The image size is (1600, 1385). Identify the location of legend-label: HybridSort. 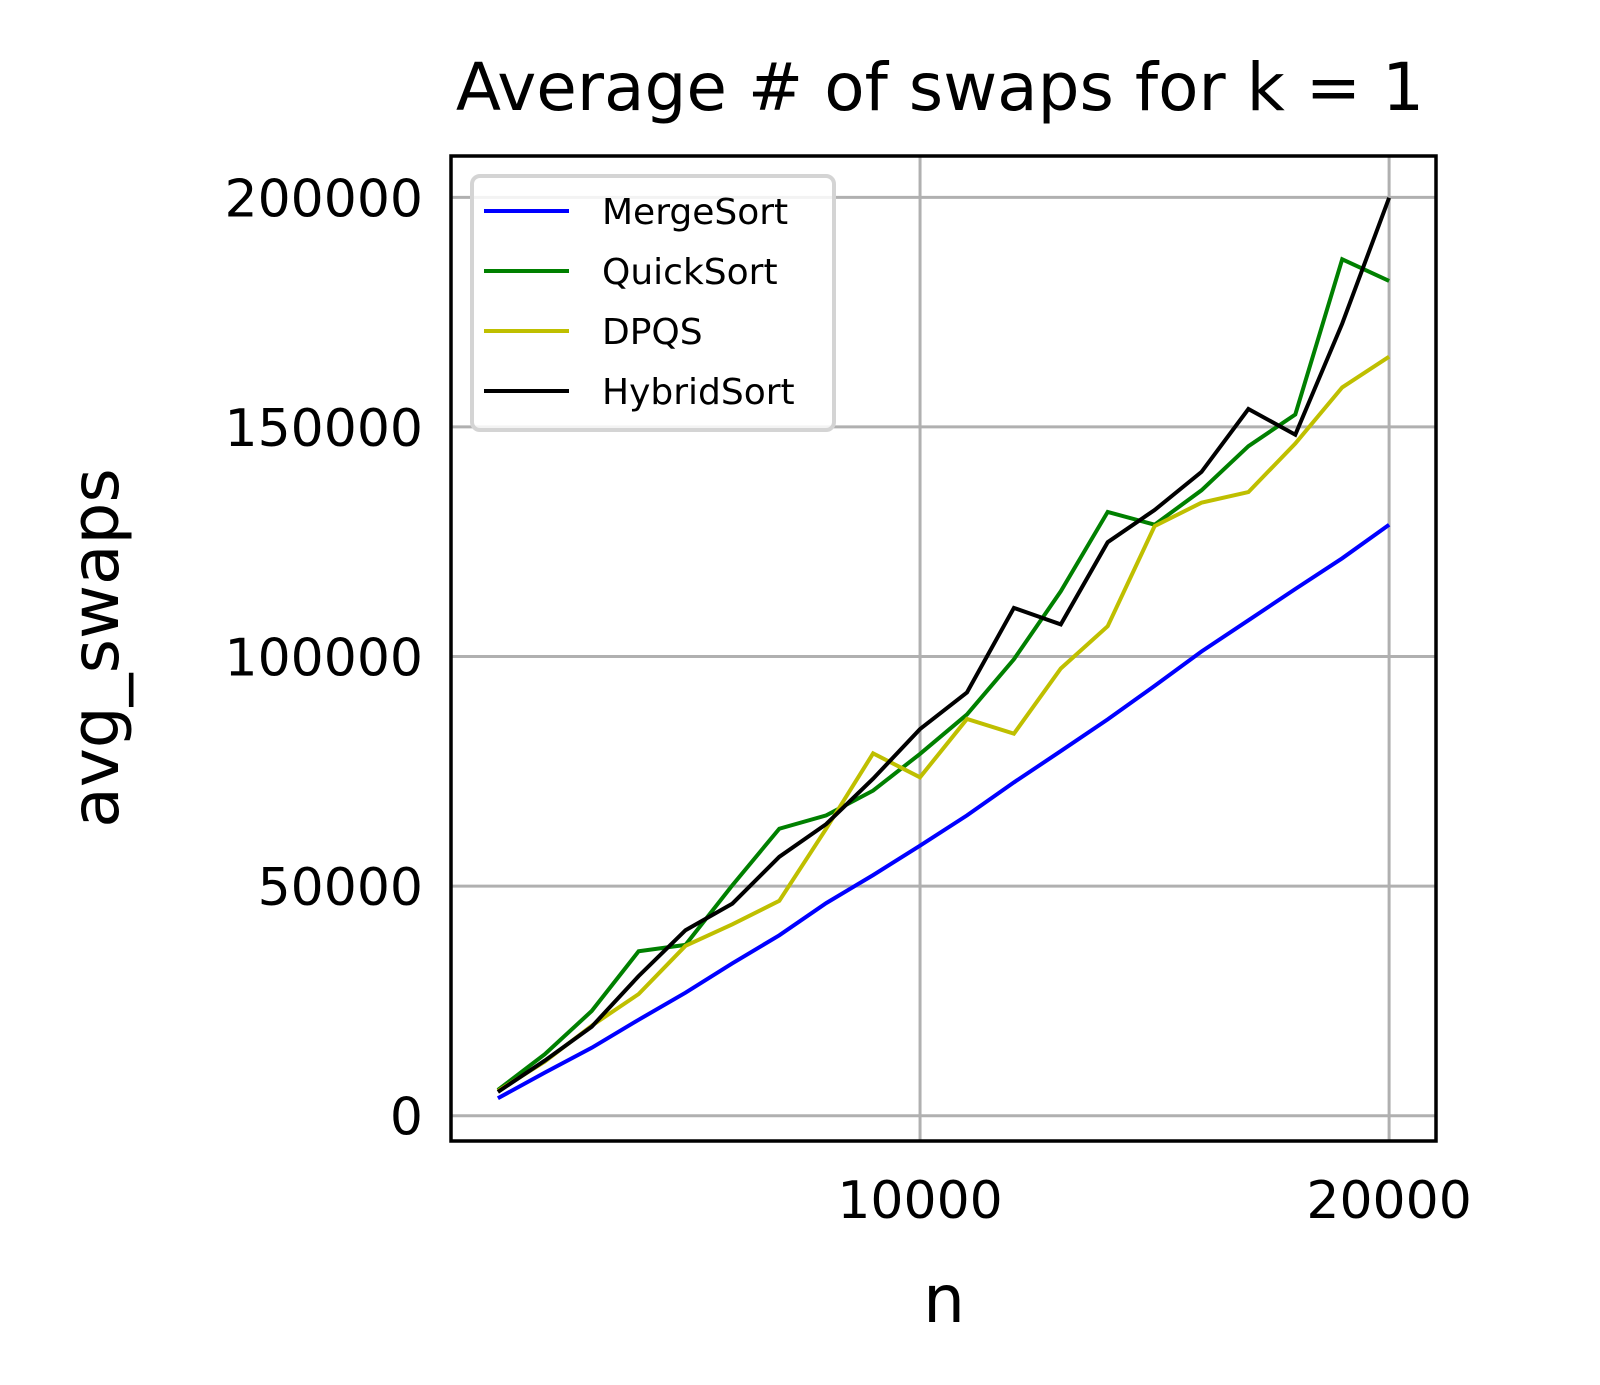
(698, 392).